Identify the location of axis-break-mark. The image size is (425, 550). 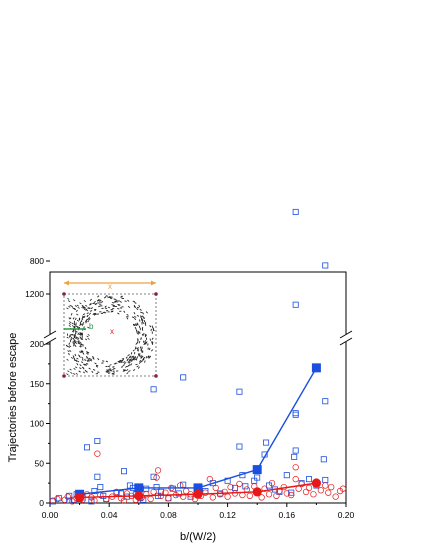
(50, 334).